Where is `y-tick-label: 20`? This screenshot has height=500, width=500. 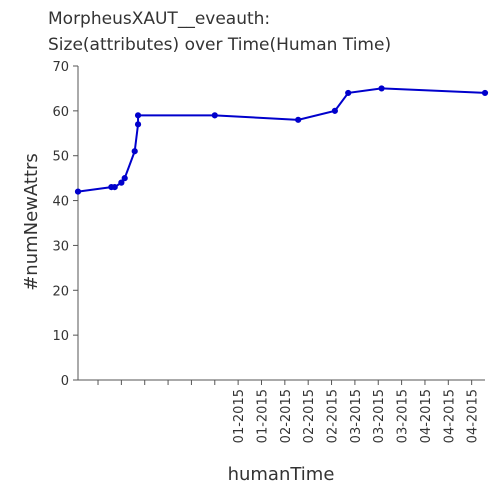
y-tick-label: 20 is located at coordinates (60, 291).